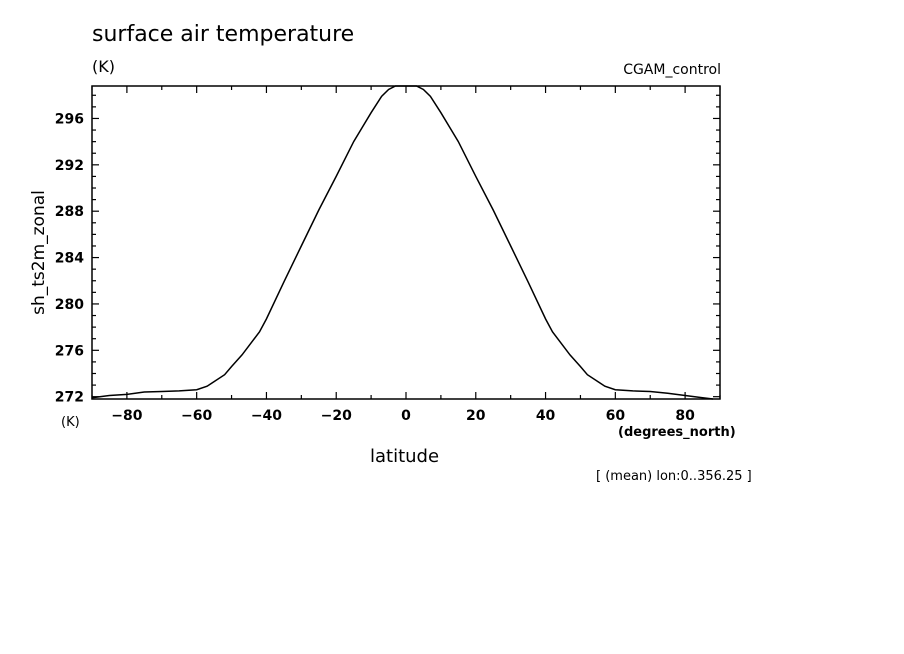  I want to click on y-tick-label: 272, so click(69, 398).